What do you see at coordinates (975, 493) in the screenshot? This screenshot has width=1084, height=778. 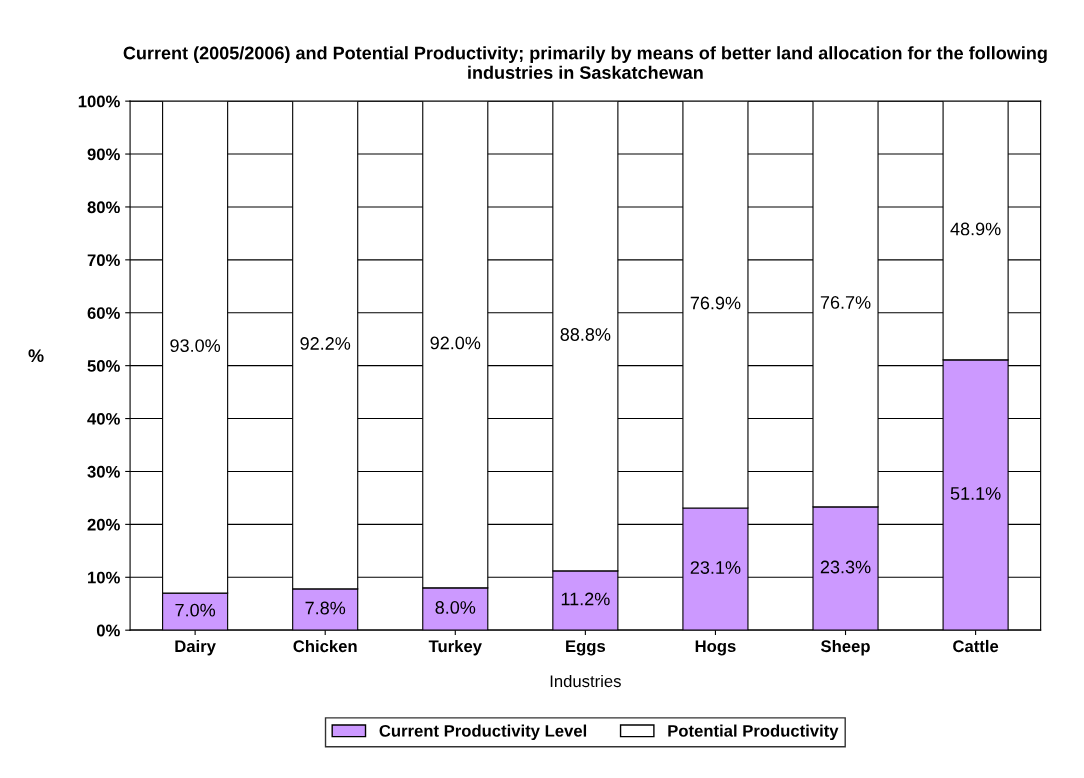 I see `data-label: 51.1%` at bounding box center [975, 493].